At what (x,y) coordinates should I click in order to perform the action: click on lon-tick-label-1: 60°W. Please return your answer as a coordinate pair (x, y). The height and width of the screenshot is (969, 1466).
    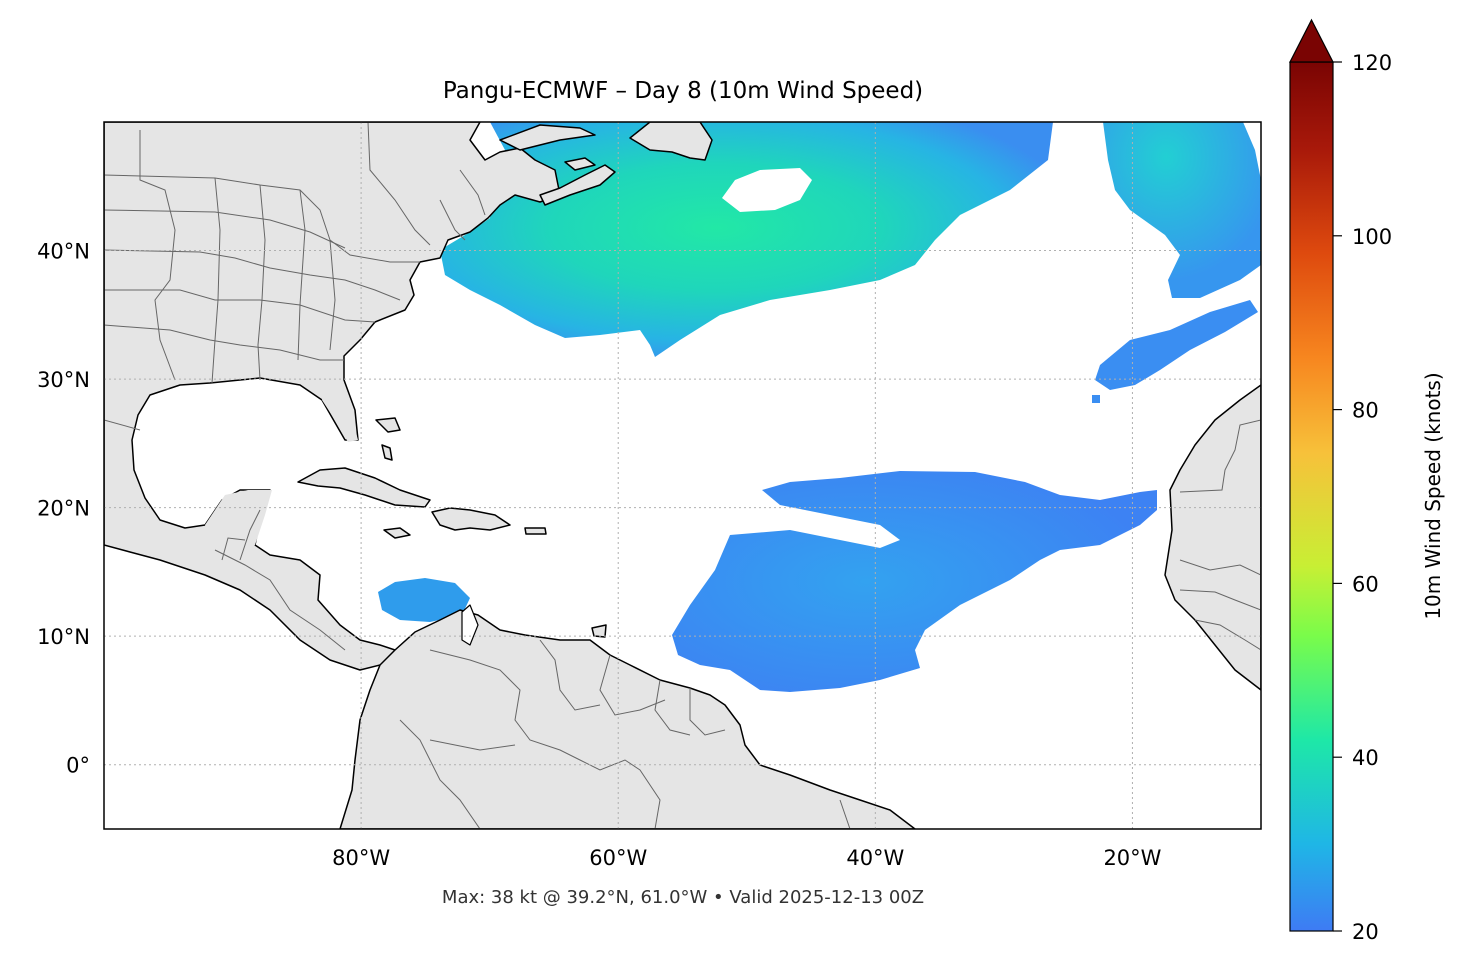
    Looking at the image, I should click on (618, 858).